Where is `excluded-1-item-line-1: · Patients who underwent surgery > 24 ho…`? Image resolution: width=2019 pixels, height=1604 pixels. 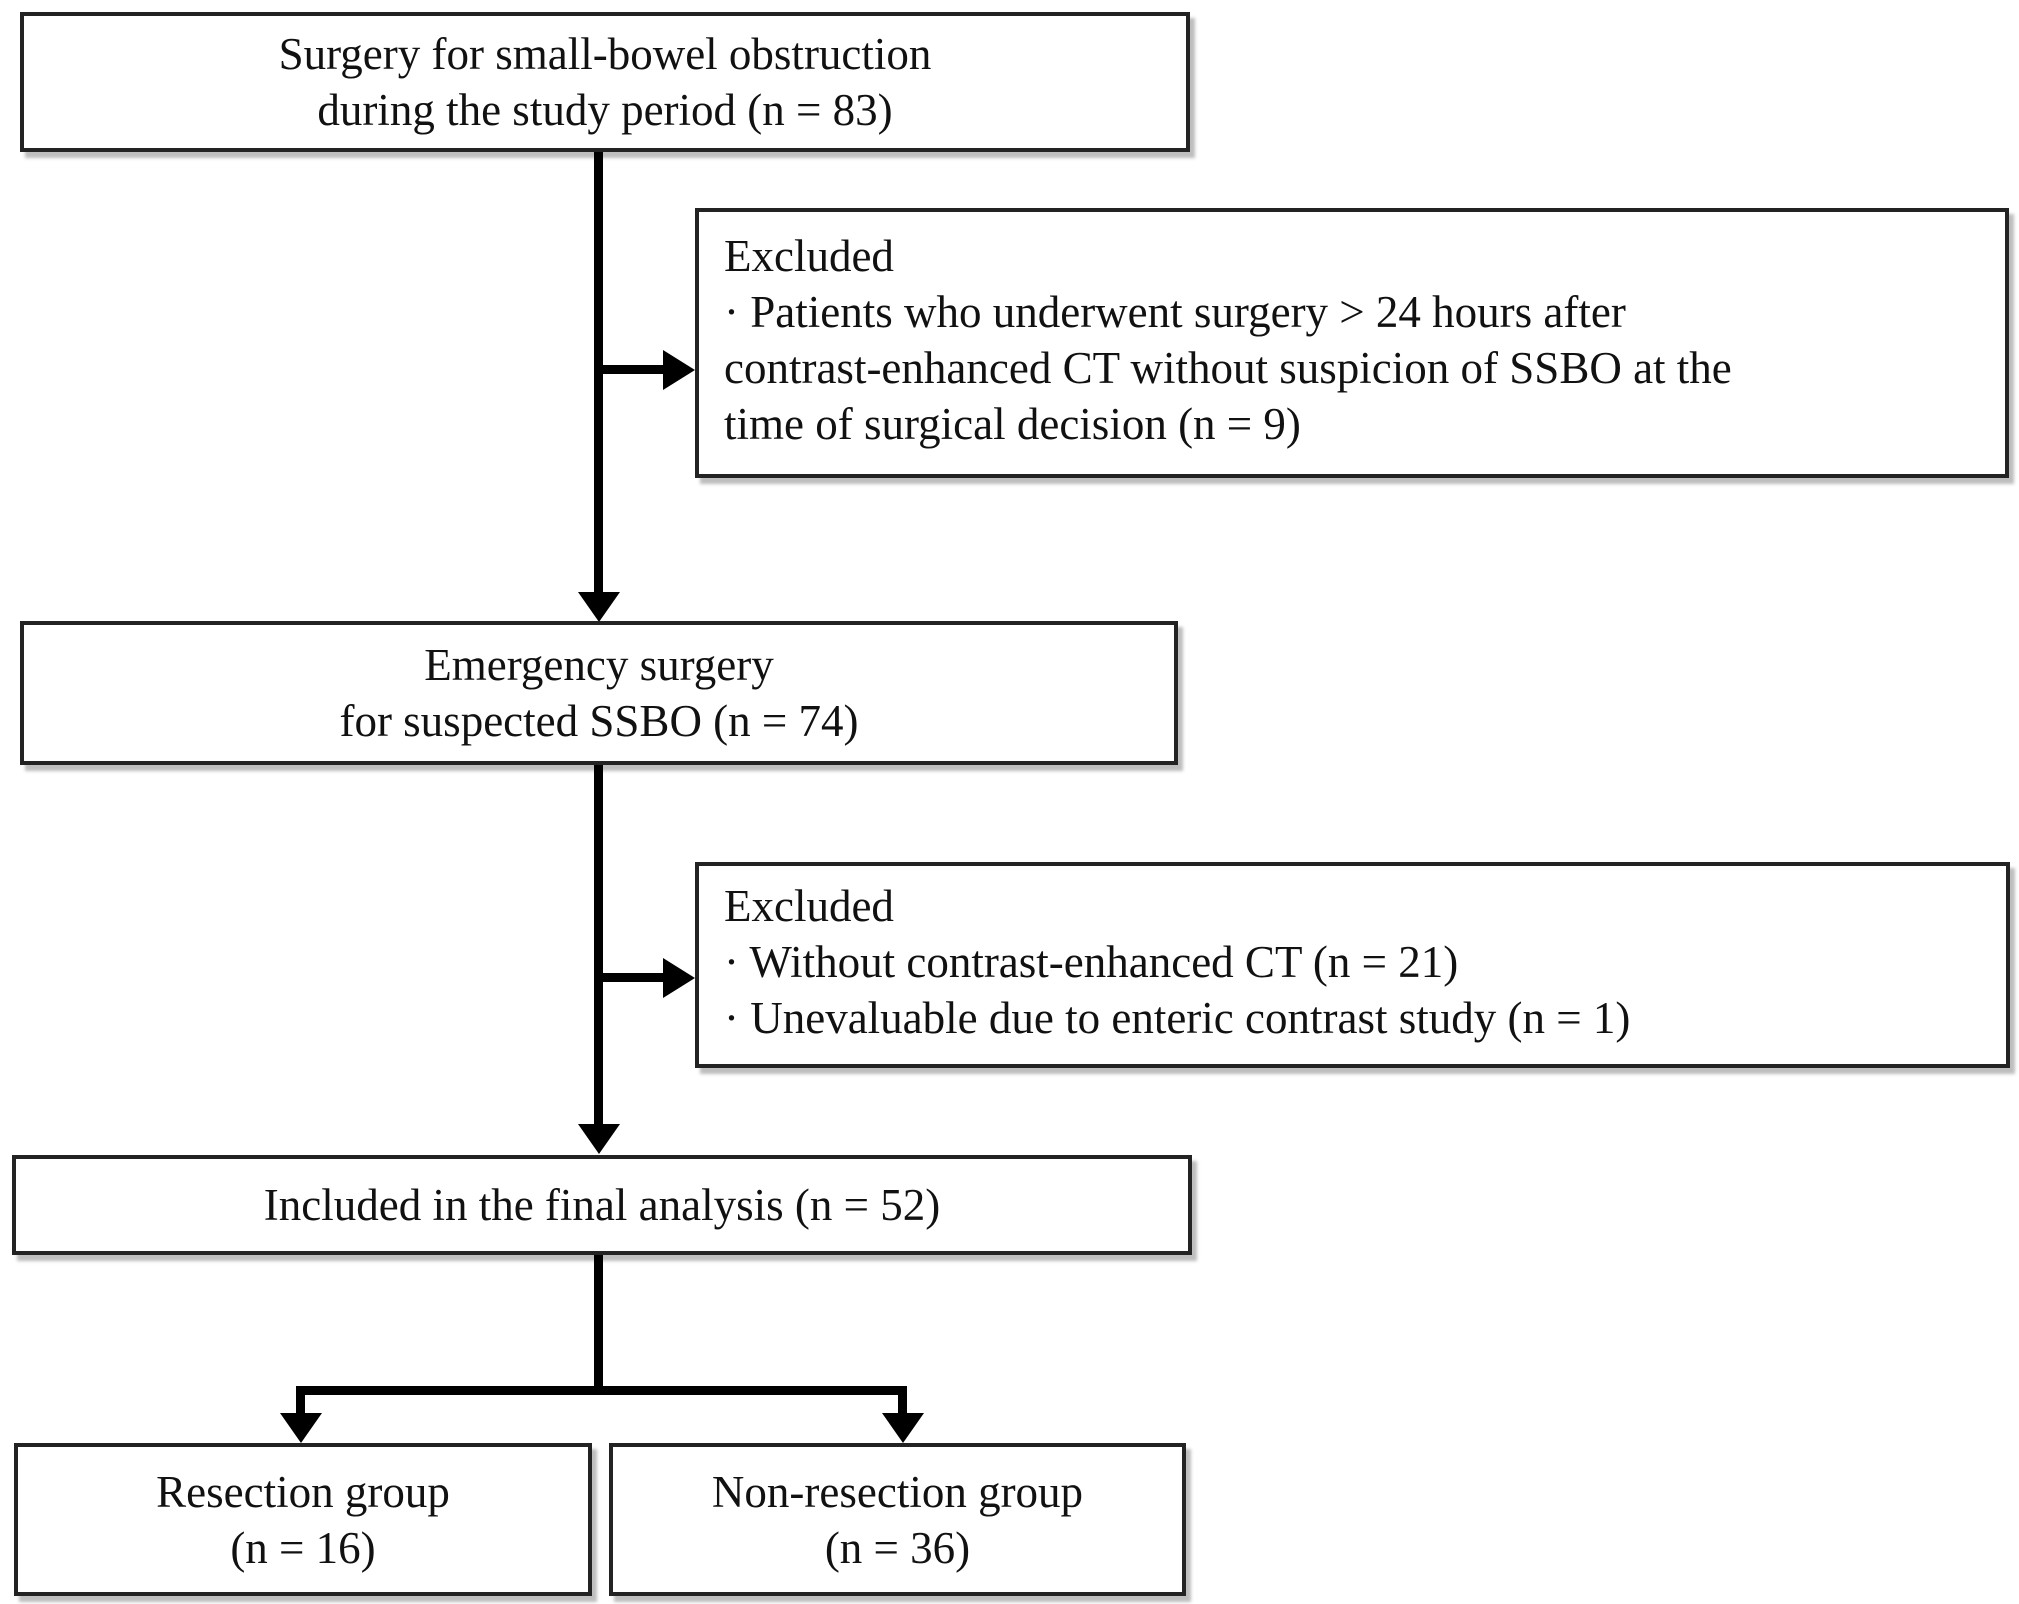 excluded-1-item-line-1: · Patients who underwent surgery > 24 ho… is located at coordinates (1175, 312).